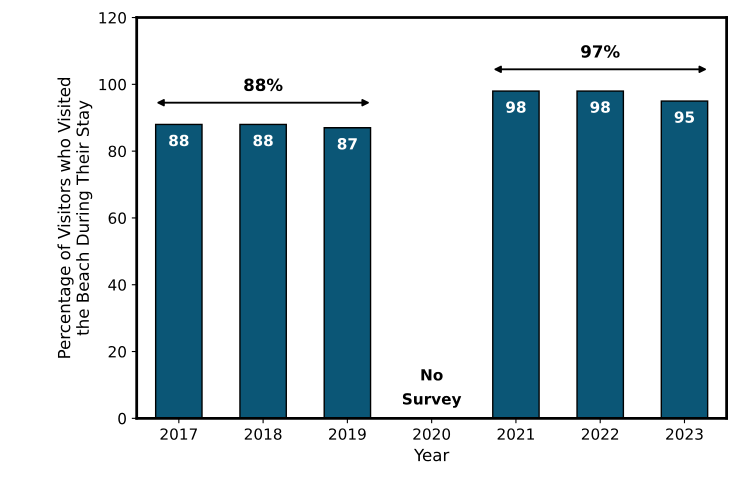 The height and width of the screenshot is (501, 731). Describe the element at coordinates (684, 434) in the screenshot. I see `x-tick-label: 2023` at that location.